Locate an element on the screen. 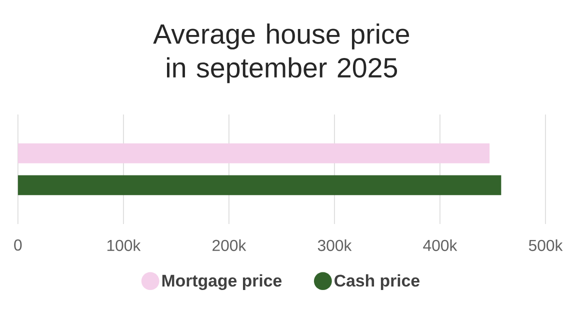  legend-label: Mortgage price is located at coordinates (222, 282).